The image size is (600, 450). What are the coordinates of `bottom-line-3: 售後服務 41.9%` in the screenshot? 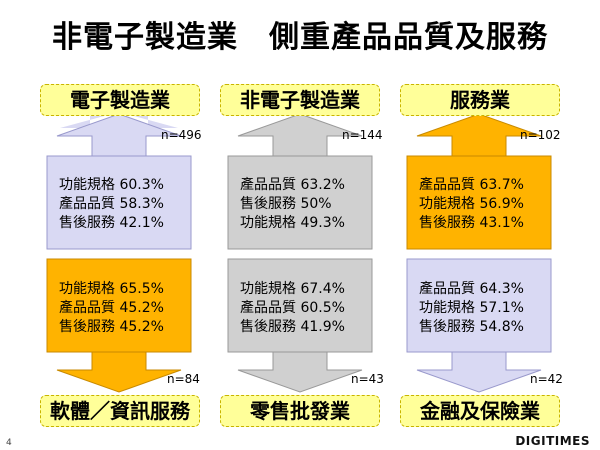 It's located at (292, 327).